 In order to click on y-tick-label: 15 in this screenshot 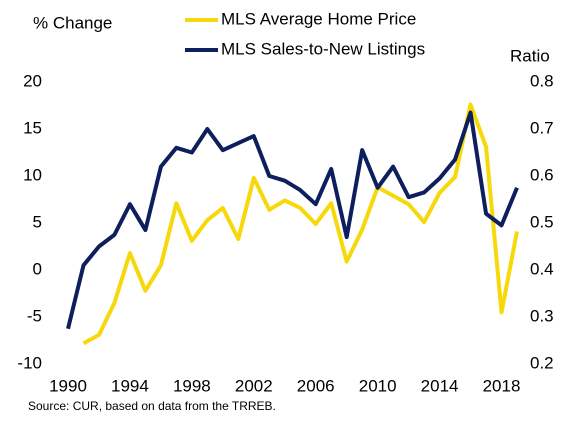, I will do `click(32, 127)`.